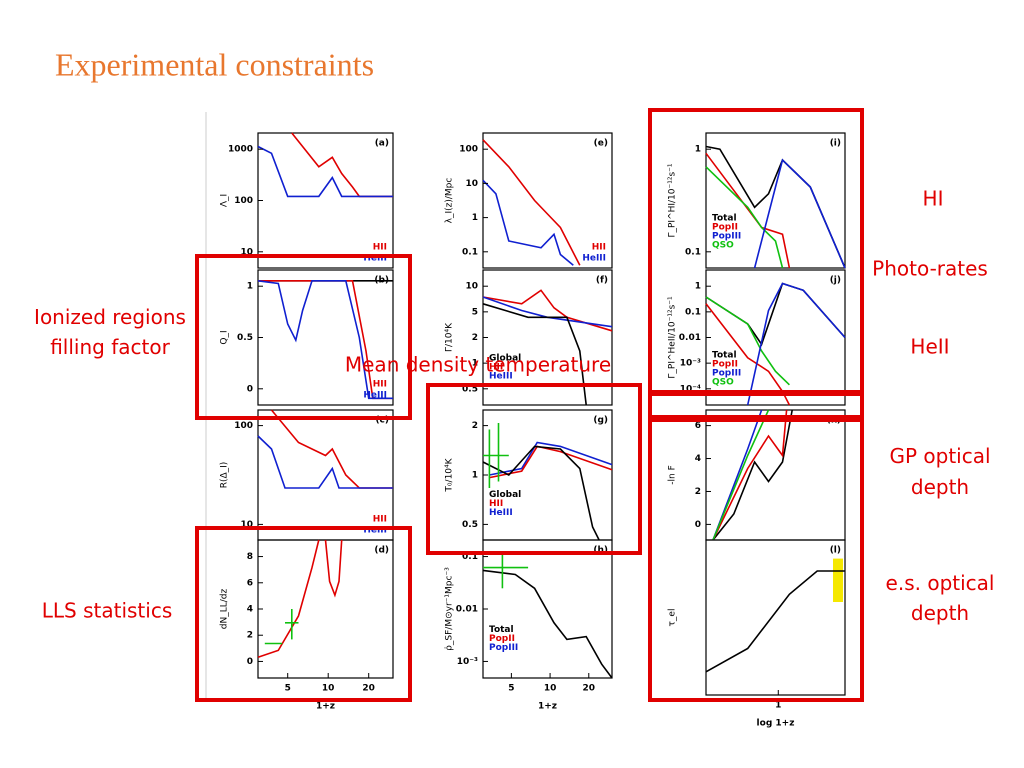  What do you see at coordinates (382, 421) in the screenshot?
I see `panel-letter: (c)` at bounding box center [382, 421].